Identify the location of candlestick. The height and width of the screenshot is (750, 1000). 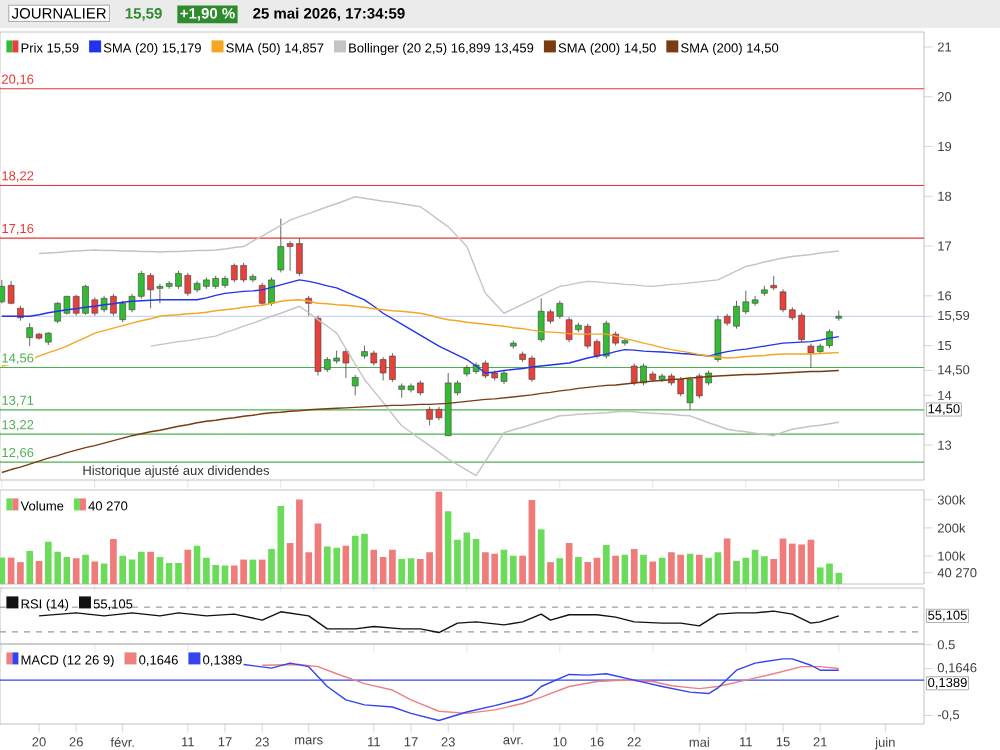
(355, 385).